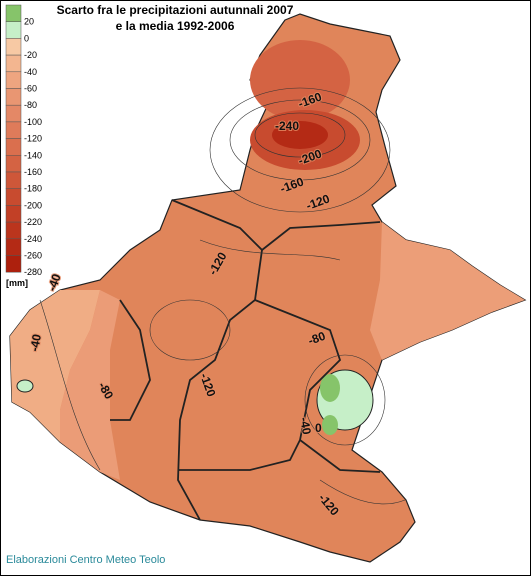 Image resolution: width=531 pixels, height=576 pixels. What do you see at coordinates (33, 122) in the screenshot?
I see `legend-label: -100` at bounding box center [33, 122].